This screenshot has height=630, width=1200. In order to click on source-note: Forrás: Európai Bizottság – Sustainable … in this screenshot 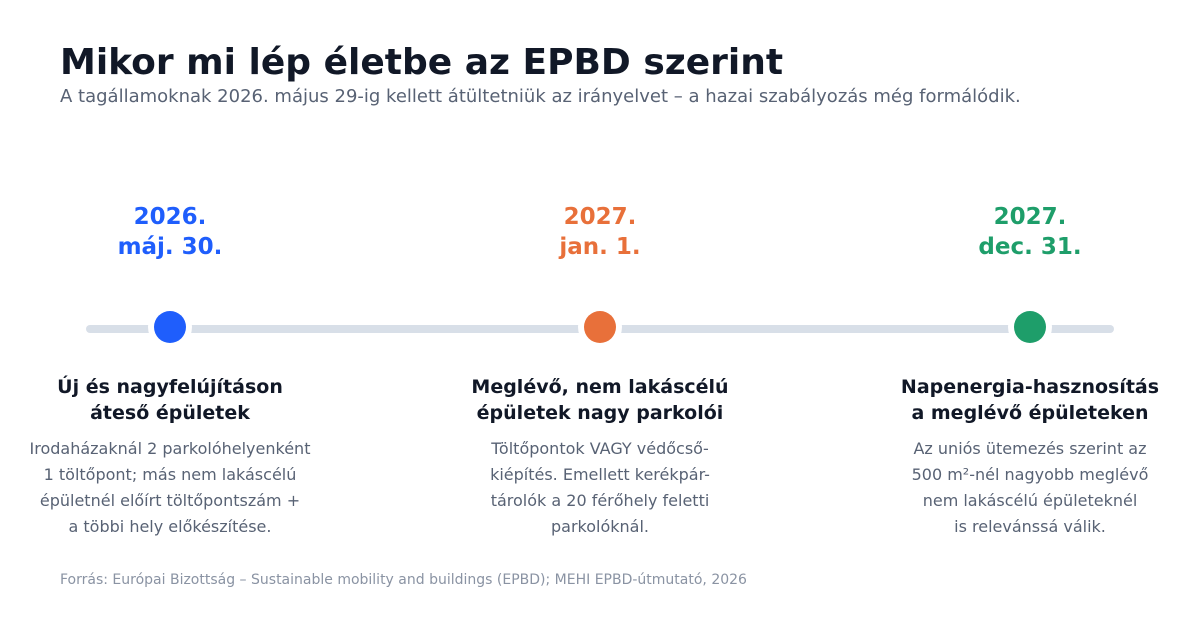, I will do `click(403, 580)`.